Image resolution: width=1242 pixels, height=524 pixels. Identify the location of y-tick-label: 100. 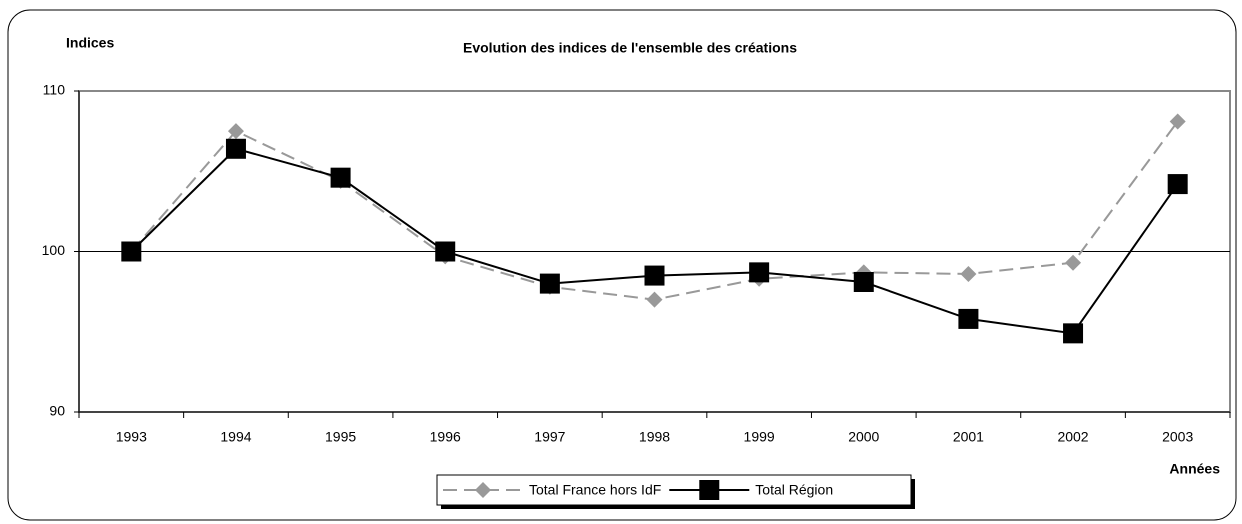
(54, 250).